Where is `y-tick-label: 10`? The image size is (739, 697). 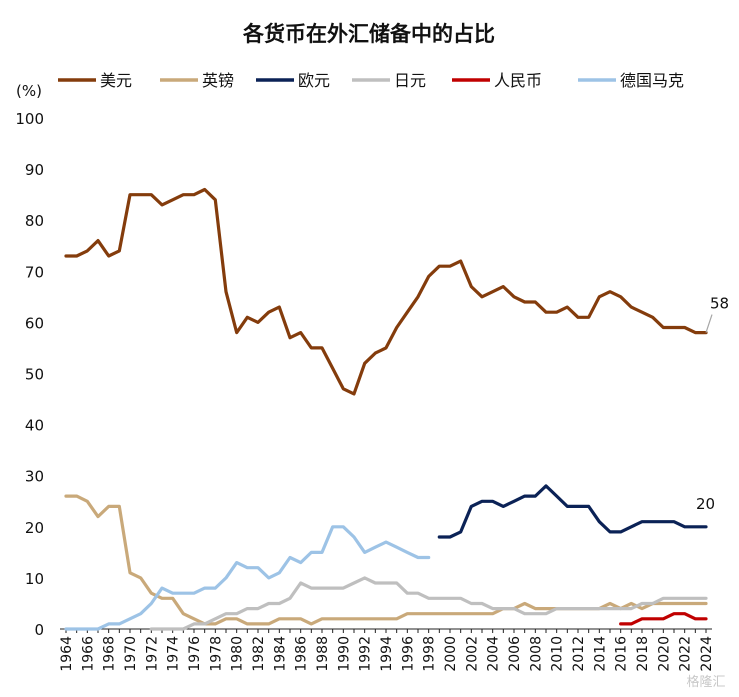
y-tick-label: 10 is located at coordinates (34, 579).